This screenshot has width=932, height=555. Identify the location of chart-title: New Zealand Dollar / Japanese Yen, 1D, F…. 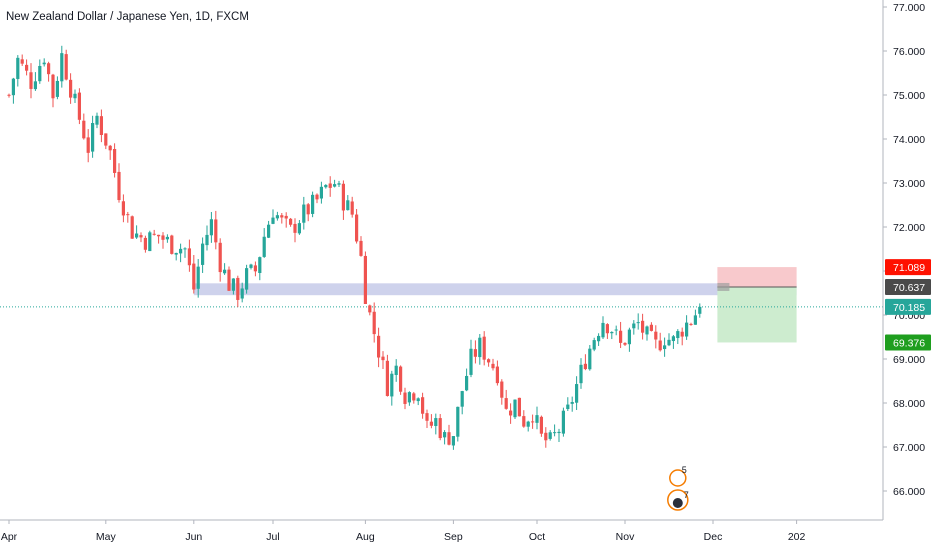
(127, 17).